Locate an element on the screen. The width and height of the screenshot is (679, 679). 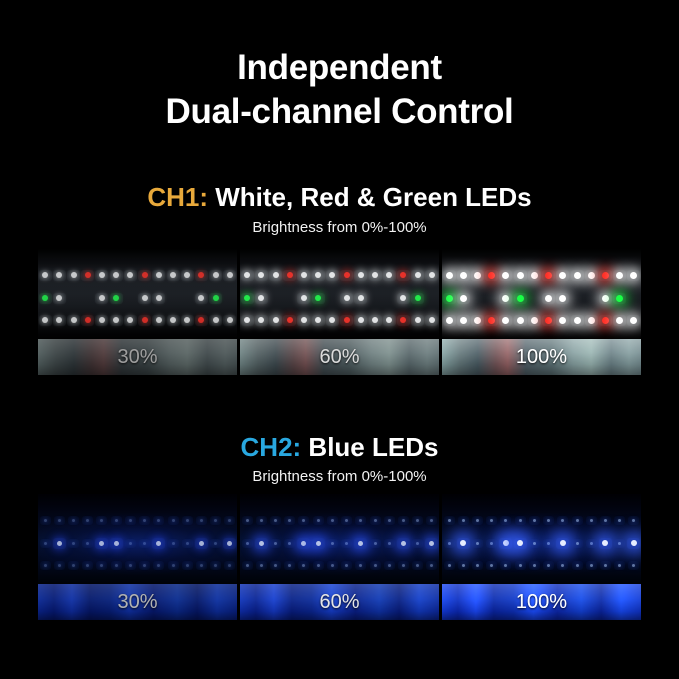
ch2-panel-30: 30% is located at coordinates (137, 557).